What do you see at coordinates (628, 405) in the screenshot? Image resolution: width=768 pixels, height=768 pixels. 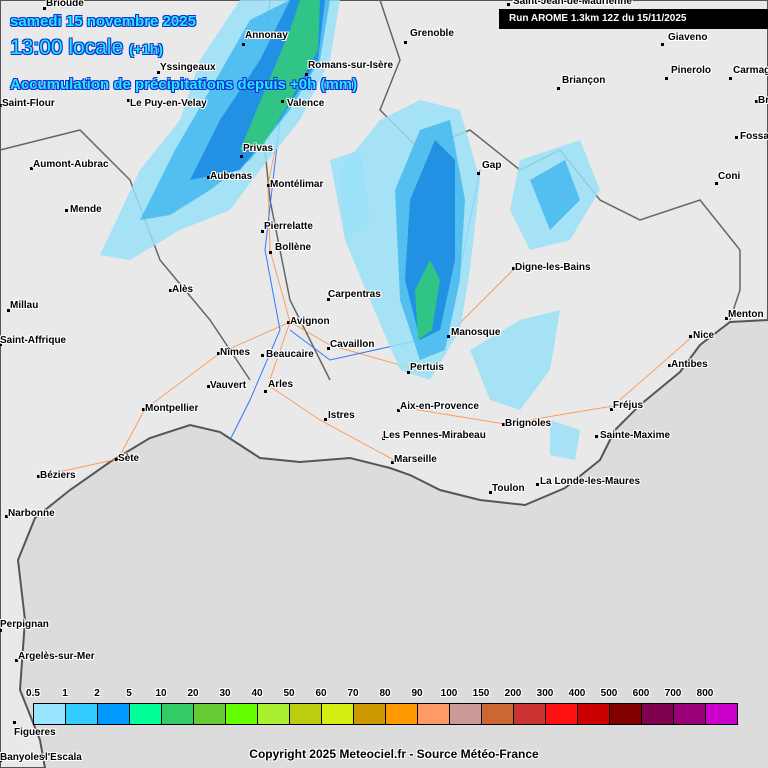 I see `city-label: Fréjus` at bounding box center [628, 405].